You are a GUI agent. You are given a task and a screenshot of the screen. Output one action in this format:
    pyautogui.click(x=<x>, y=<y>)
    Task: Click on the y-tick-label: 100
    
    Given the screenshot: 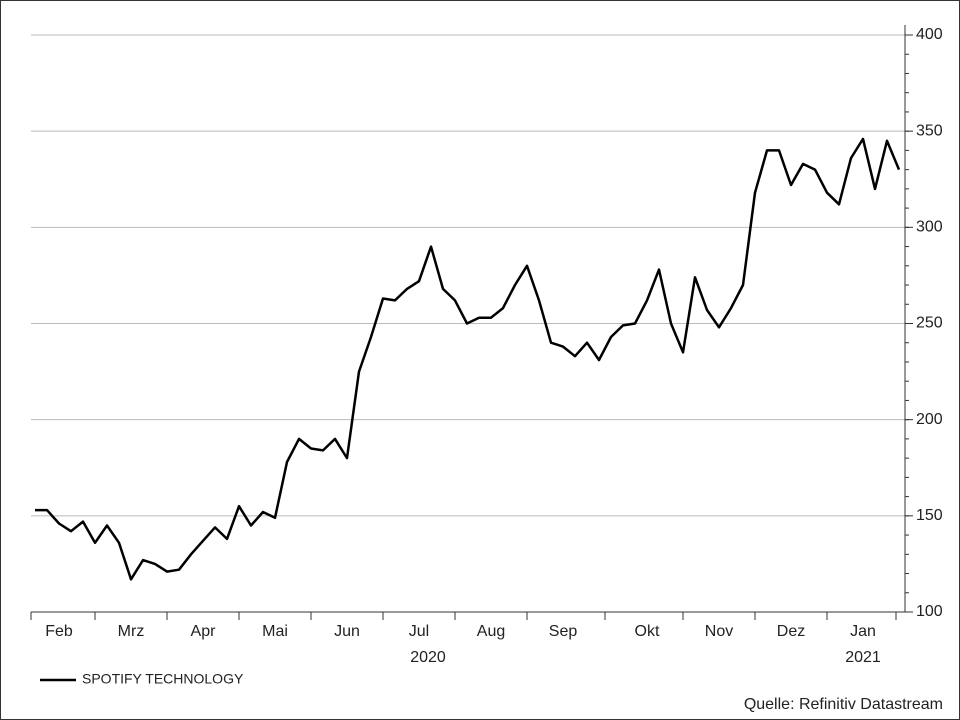 What is the action you would take?
    pyautogui.click(x=929, y=611)
    